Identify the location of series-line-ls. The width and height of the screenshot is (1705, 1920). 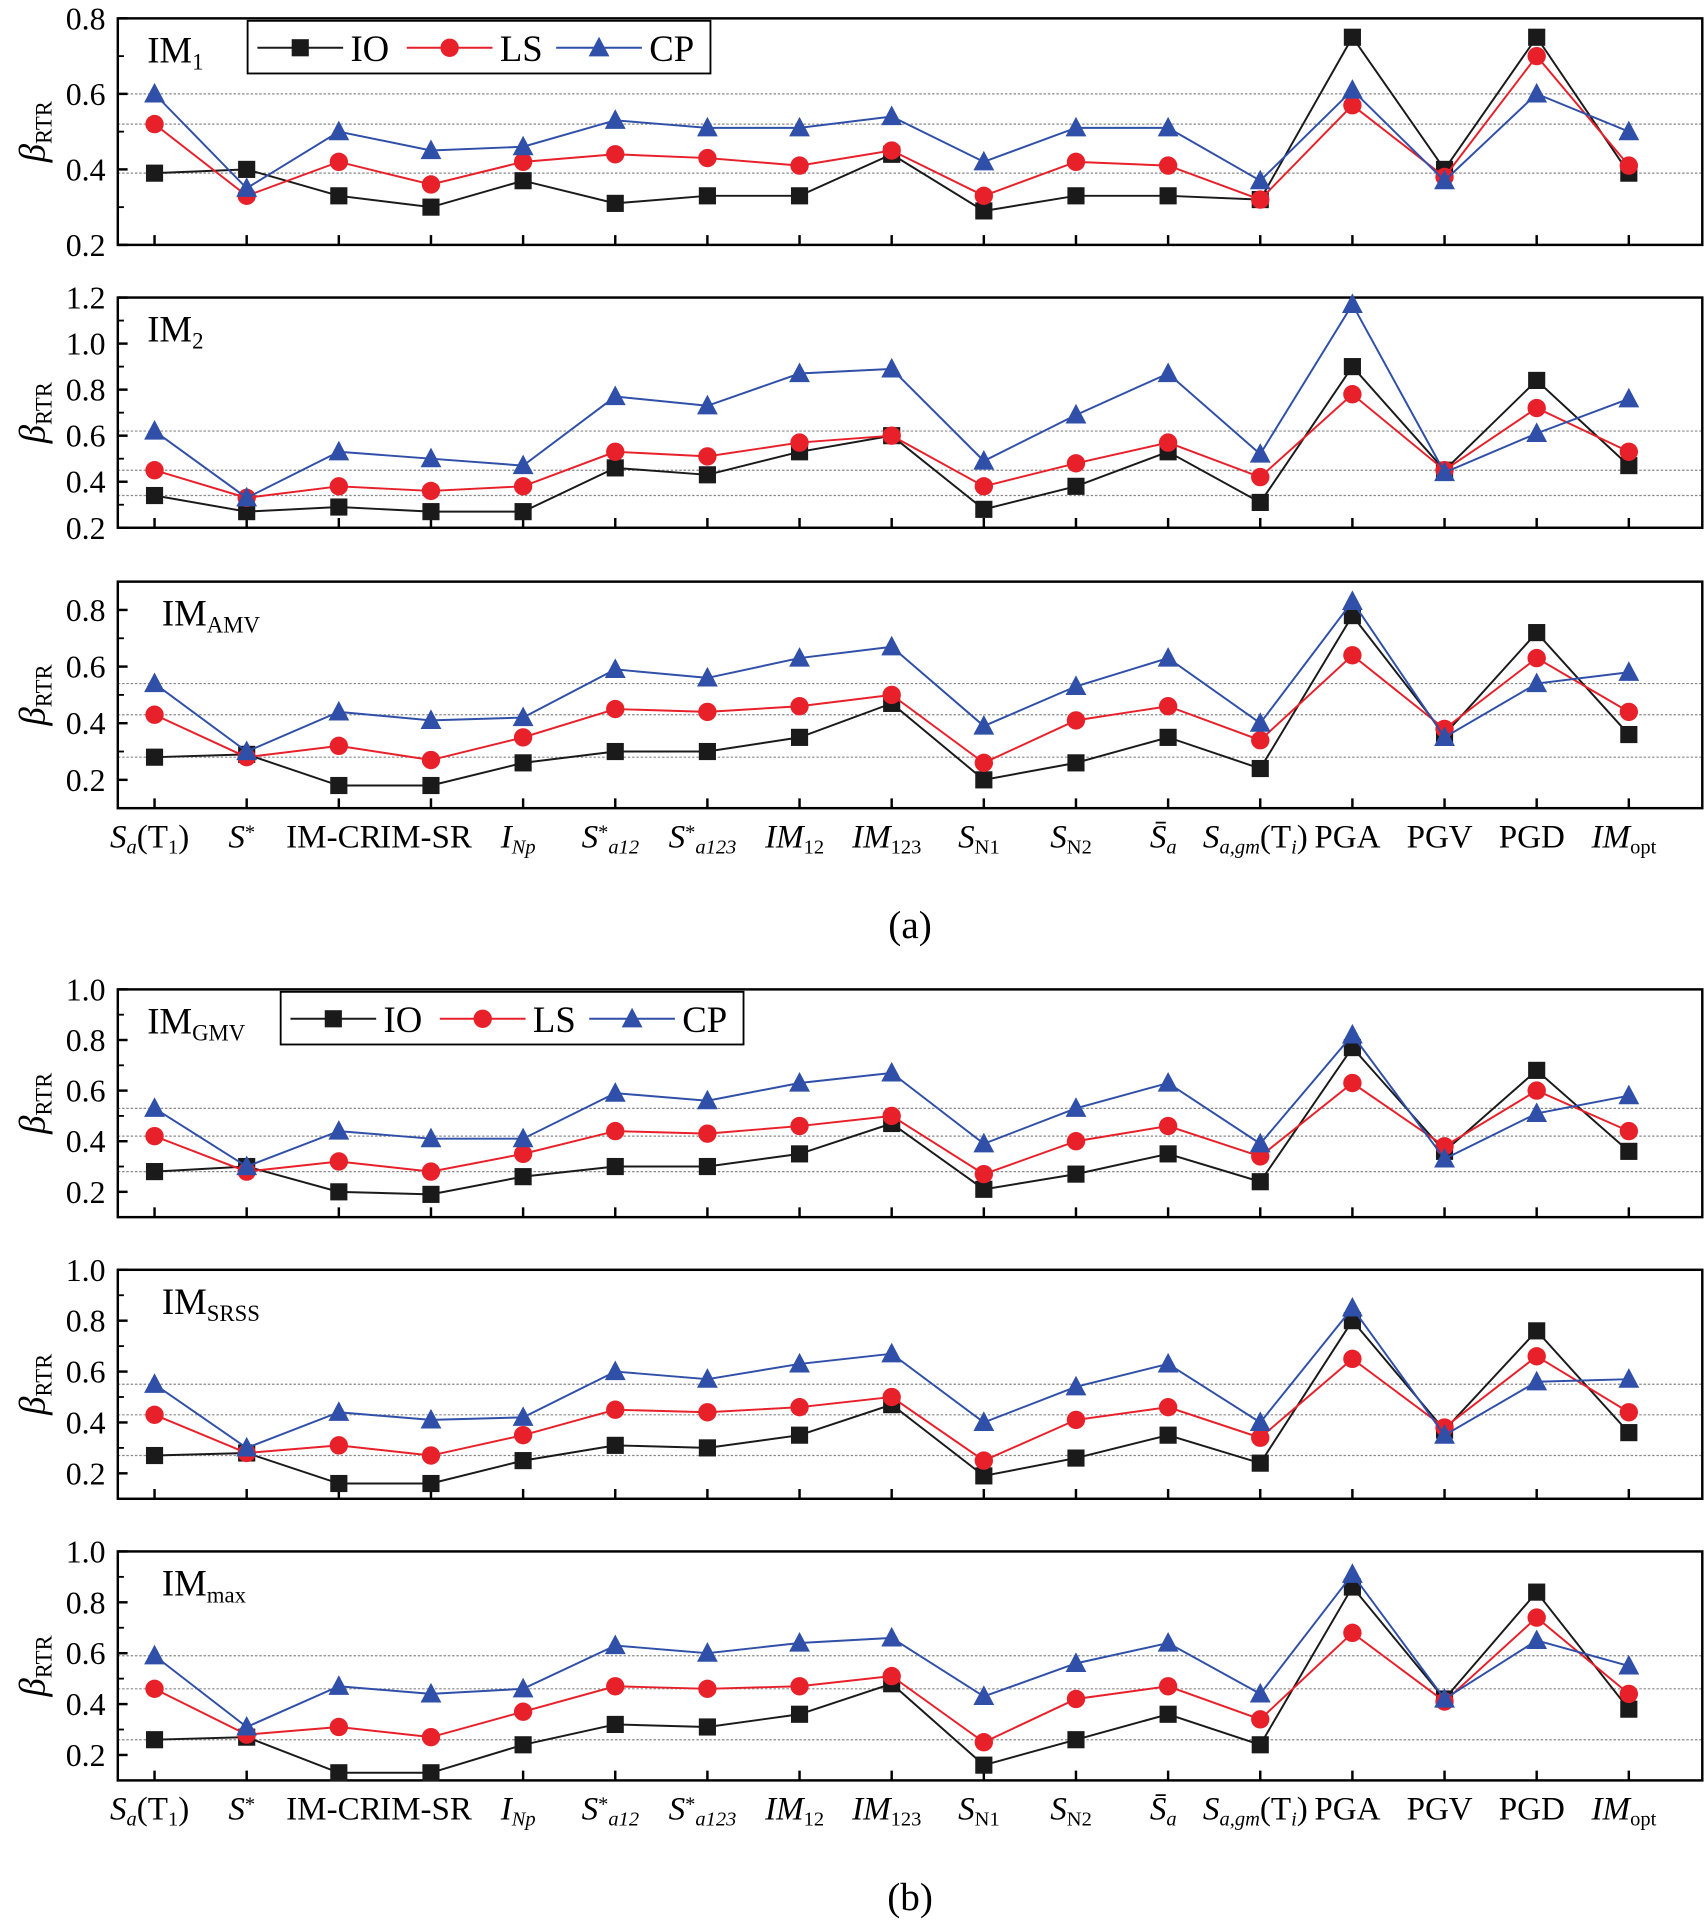
(892, 445).